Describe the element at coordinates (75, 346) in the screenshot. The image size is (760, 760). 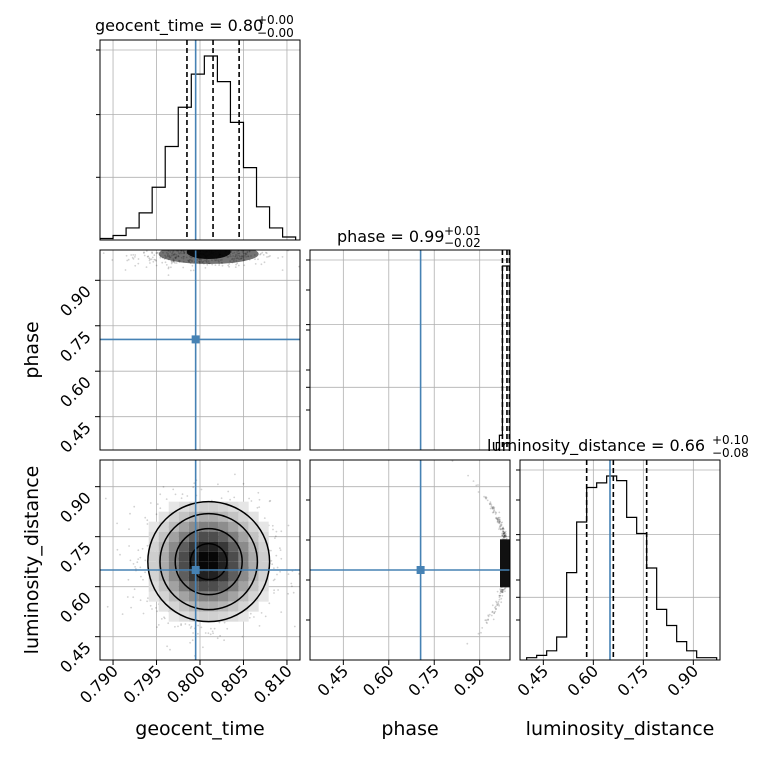
I see `ytick-label-phase-2: 0.75` at that location.